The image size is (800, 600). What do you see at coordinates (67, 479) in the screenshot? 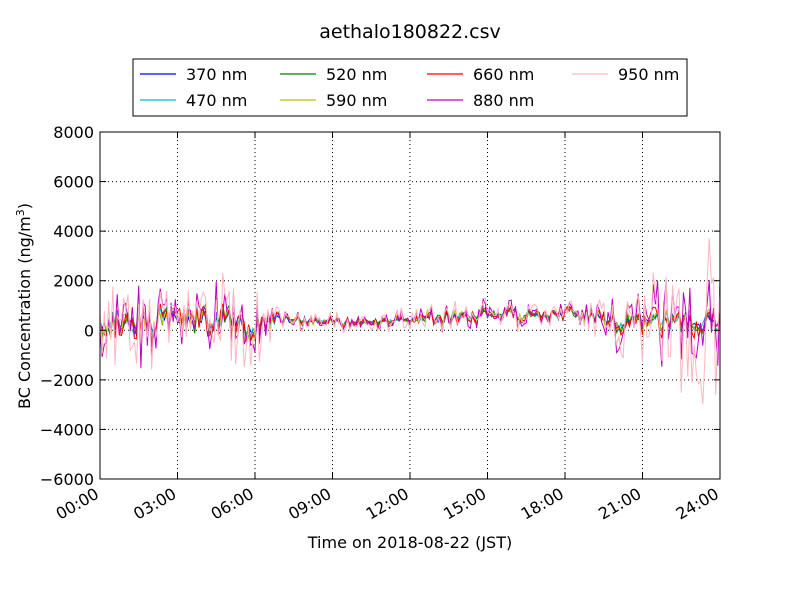
I see `y-tick-label: −6000` at bounding box center [67, 479].